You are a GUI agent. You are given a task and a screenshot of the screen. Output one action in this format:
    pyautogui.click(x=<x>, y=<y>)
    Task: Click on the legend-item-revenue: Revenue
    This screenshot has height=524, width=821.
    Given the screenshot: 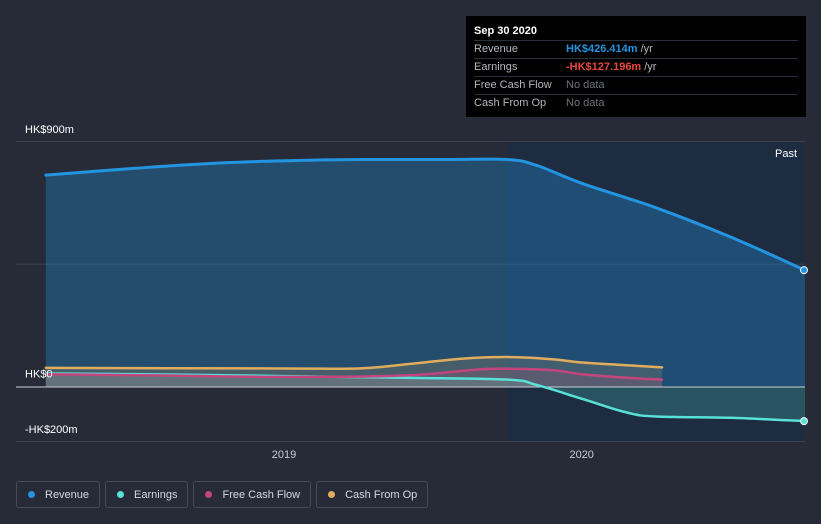 What is the action you would take?
    pyautogui.click(x=58, y=494)
    